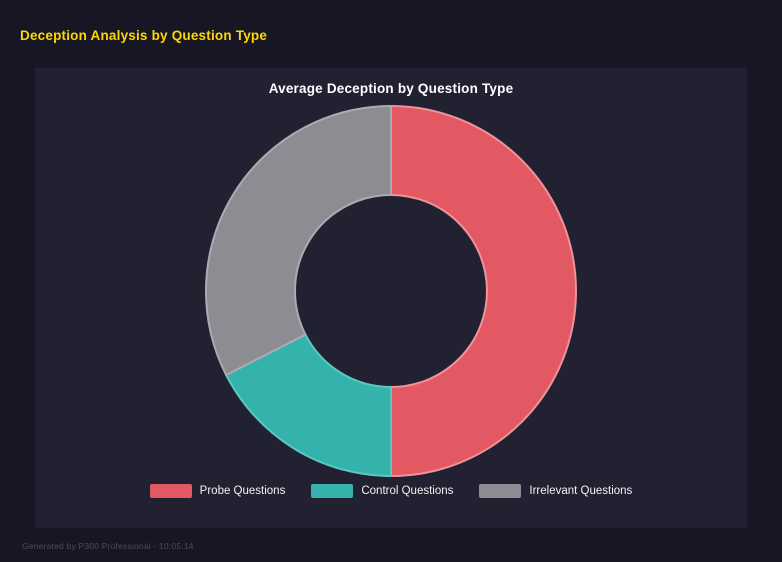  What do you see at coordinates (581, 491) in the screenshot?
I see `legend-label: Irrelevant Questions` at bounding box center [581, 491].